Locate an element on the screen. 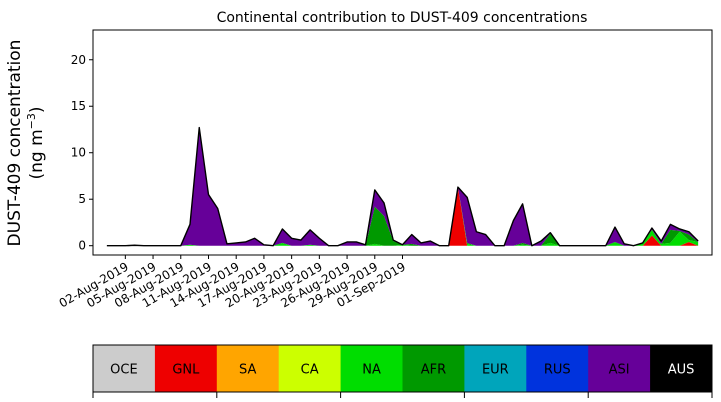  y-tick-label: 15 is located at coordinates (78, 106).